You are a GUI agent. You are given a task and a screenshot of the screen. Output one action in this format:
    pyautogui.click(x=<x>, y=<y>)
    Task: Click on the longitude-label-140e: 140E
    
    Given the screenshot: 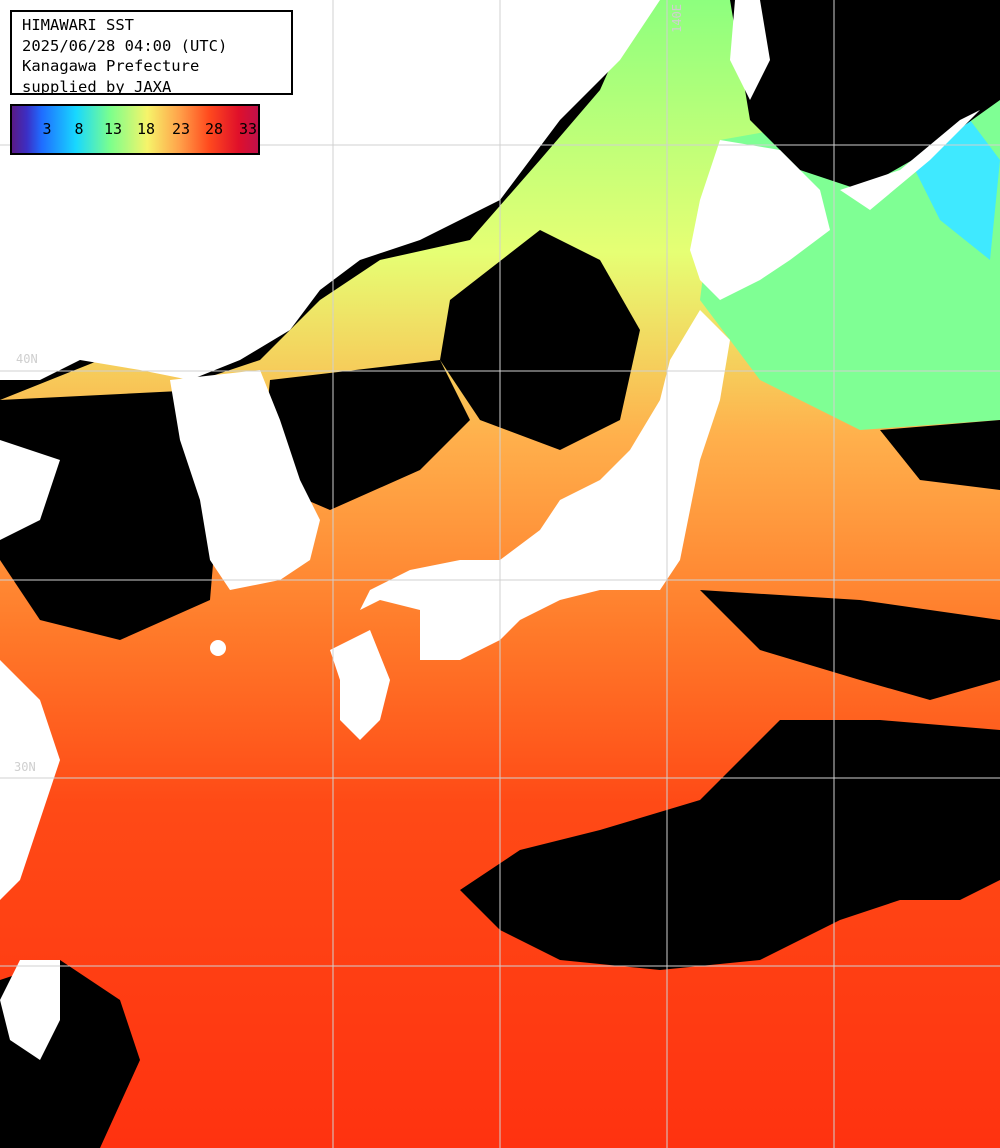 What is the action you would take?
    pyautogui.click(x=677, y=18)
    